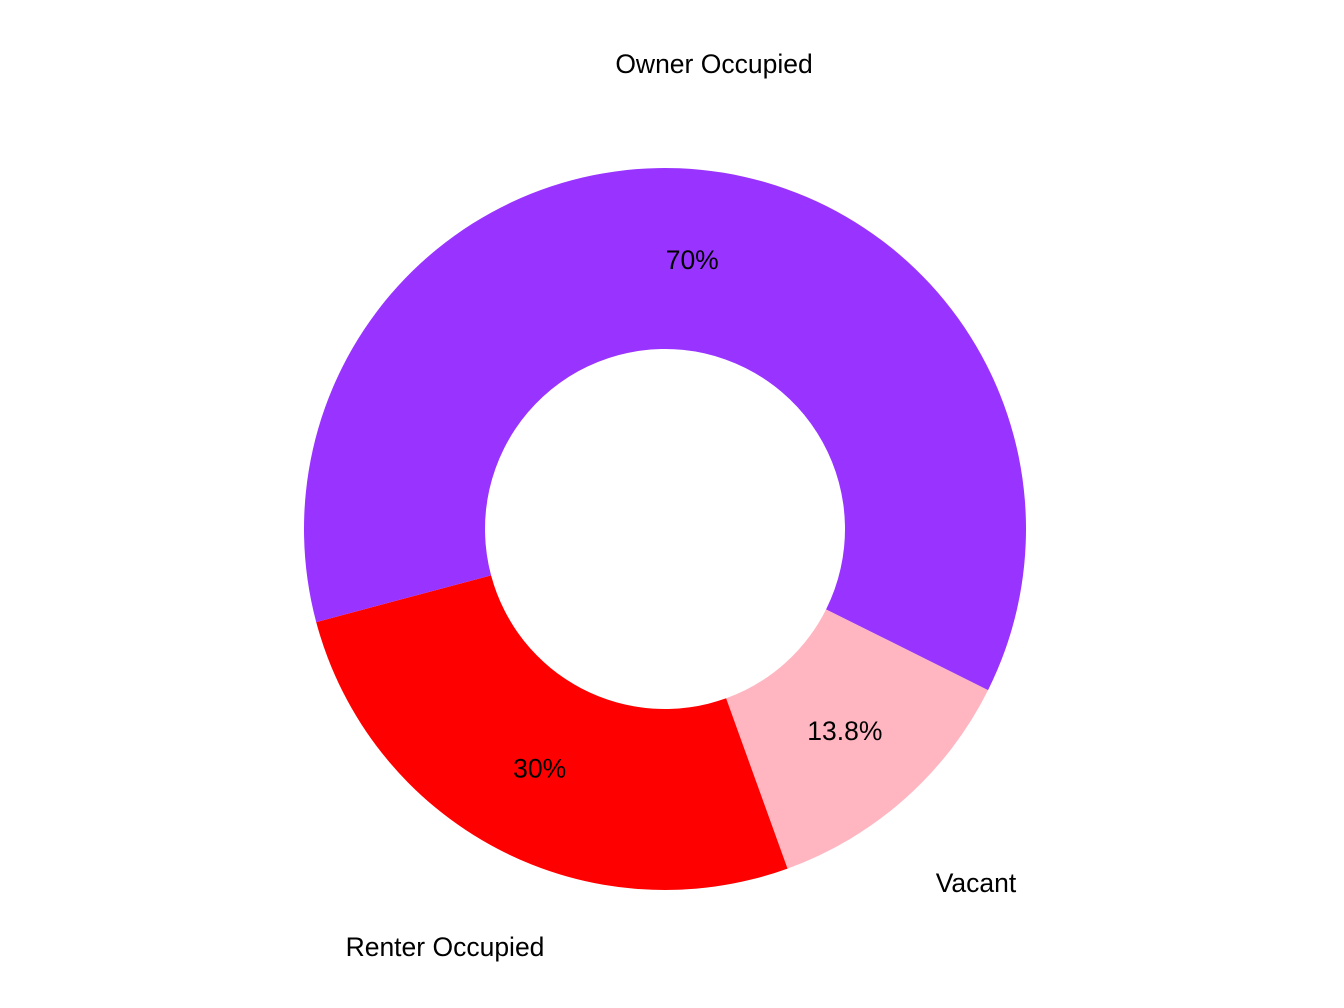 Image resolution: width=1344 pixels, height=1008 pixels. Describe the element at coordinates (692, 260) in the screenshot. I see `value-label-owner-occupied: 70%` at that location.